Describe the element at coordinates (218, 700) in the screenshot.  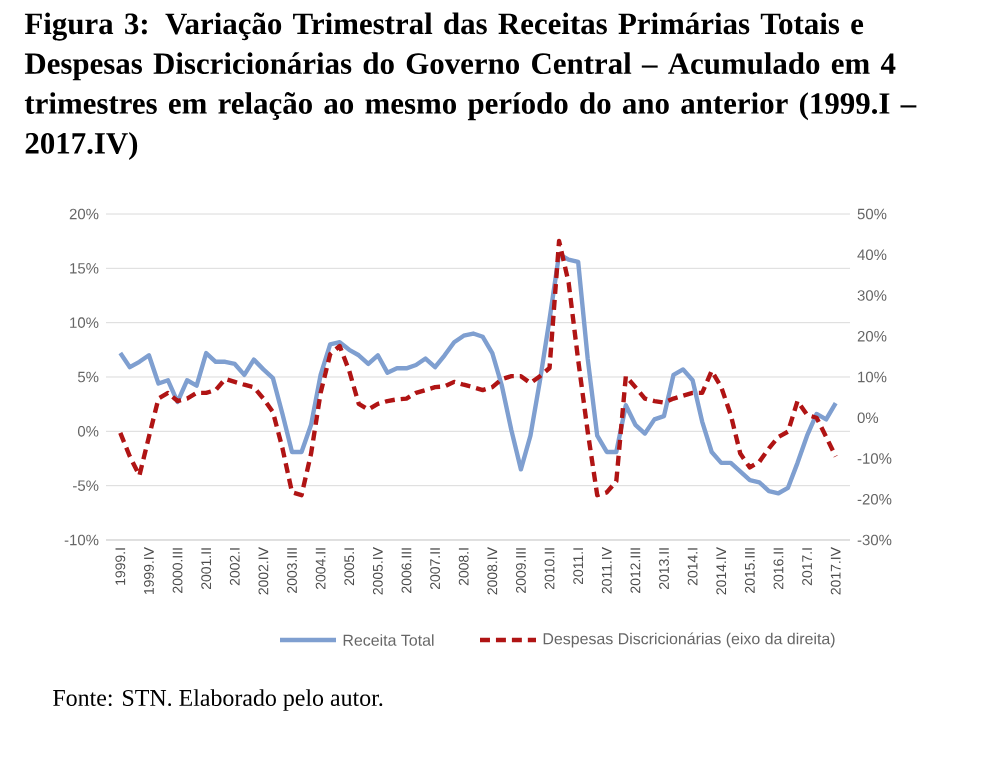
I see `source-note: Fonte: STN. Elaborado pelo autor.` at that location.